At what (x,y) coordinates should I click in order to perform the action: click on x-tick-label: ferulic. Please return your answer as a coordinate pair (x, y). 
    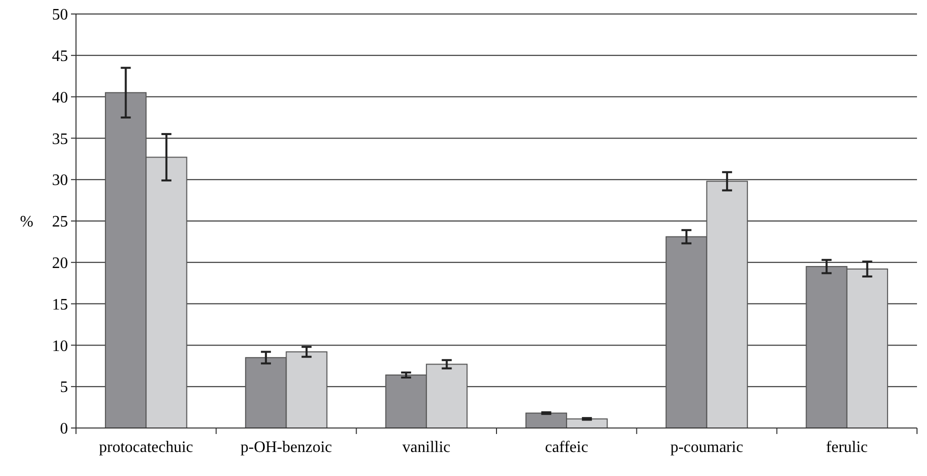
    Looking at the image, I should click on (847, 447).